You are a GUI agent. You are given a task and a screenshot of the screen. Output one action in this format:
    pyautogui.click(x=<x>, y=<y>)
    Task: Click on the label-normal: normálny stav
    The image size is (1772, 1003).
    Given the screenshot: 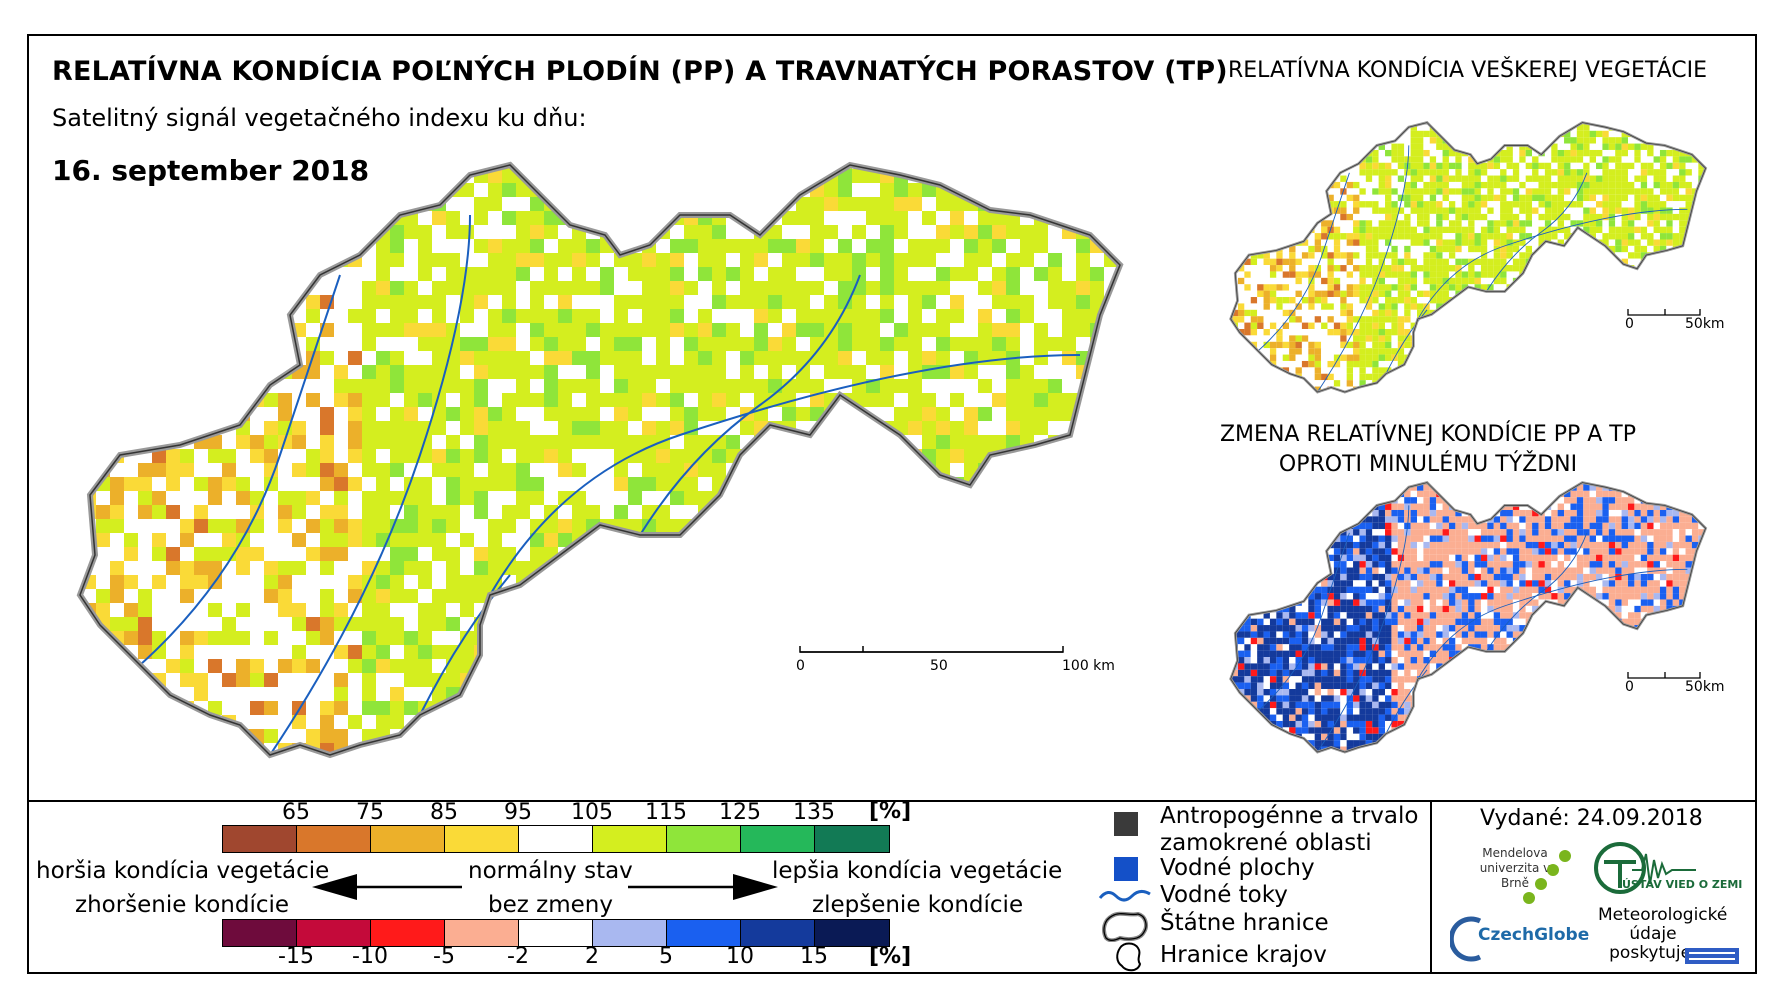 What is the action you would take?
    pyautogui.click(x=550, y=871)
    